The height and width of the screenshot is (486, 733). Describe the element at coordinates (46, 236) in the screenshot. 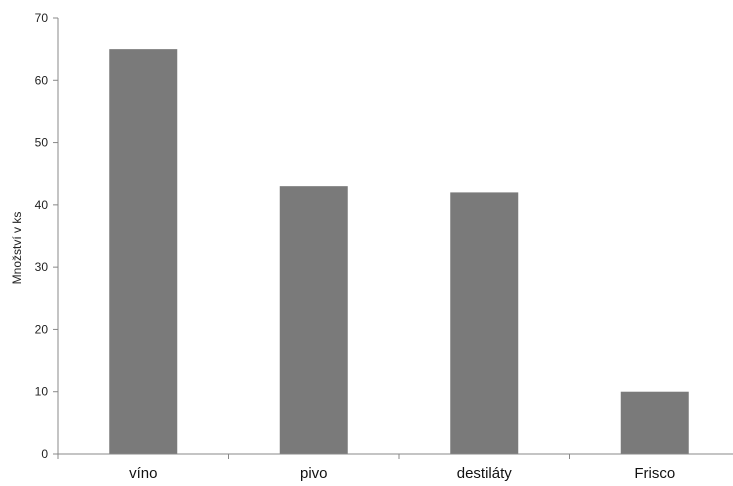

I see `y-axis-ticks: 0 10 20 30 40 50 60 70` at that location.